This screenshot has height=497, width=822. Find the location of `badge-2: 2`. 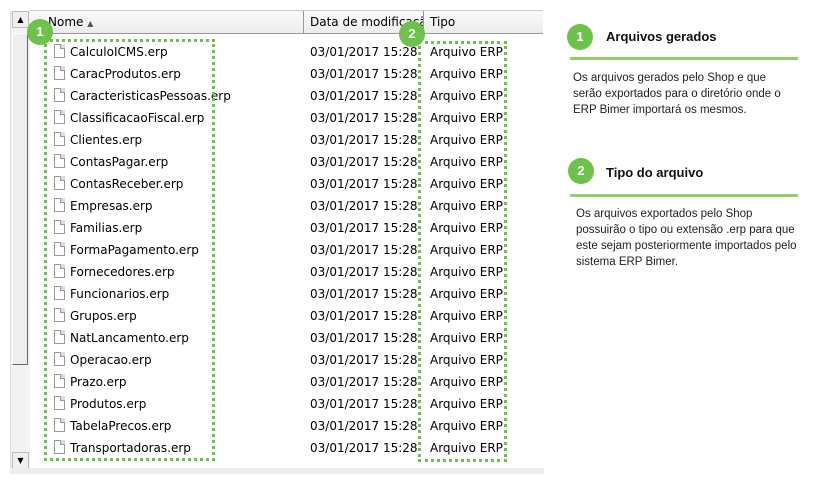

badge-2: 2 is located at coordinates (412, 34).